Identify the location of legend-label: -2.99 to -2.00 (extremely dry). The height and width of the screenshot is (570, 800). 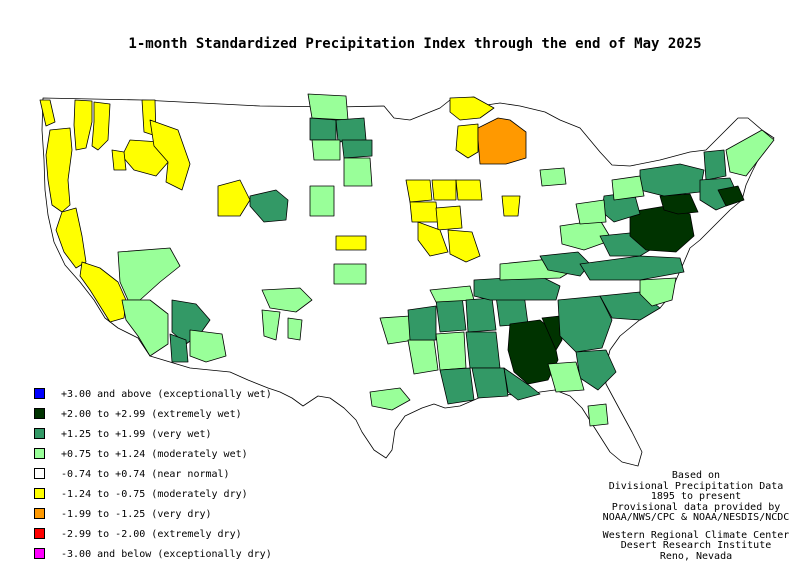
(151, 534).